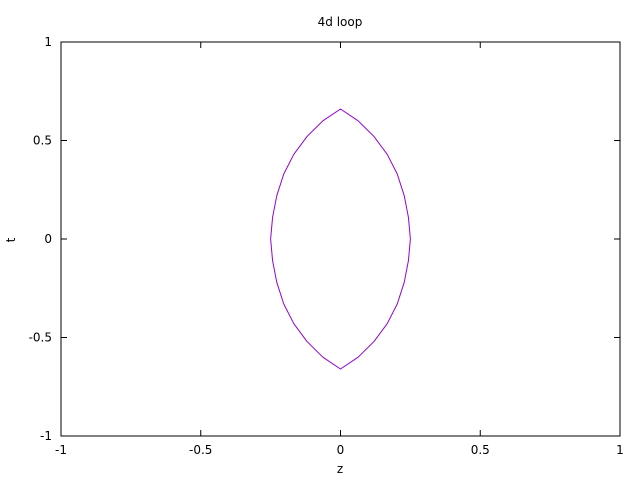 The height and width of the screenshot is (480, 640). What do you see at coordinates (341, 450) in the screenshot?
I see `x-tick-label: 0` at bounding box center [341, 450].